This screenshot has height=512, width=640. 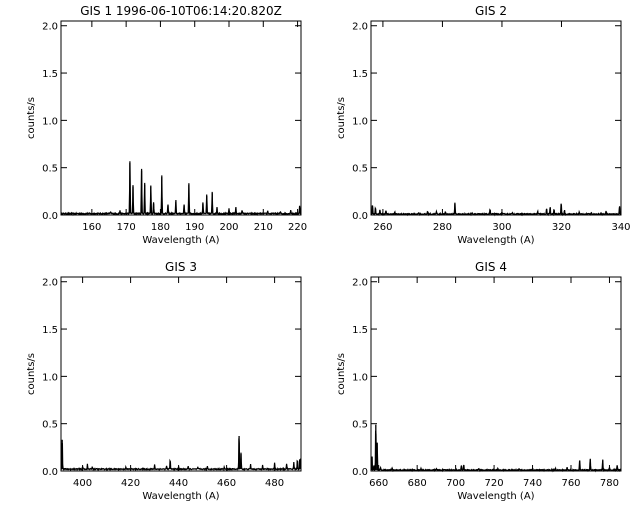 I want to click on x-tick-label: 220, so click(x=297, y=227).